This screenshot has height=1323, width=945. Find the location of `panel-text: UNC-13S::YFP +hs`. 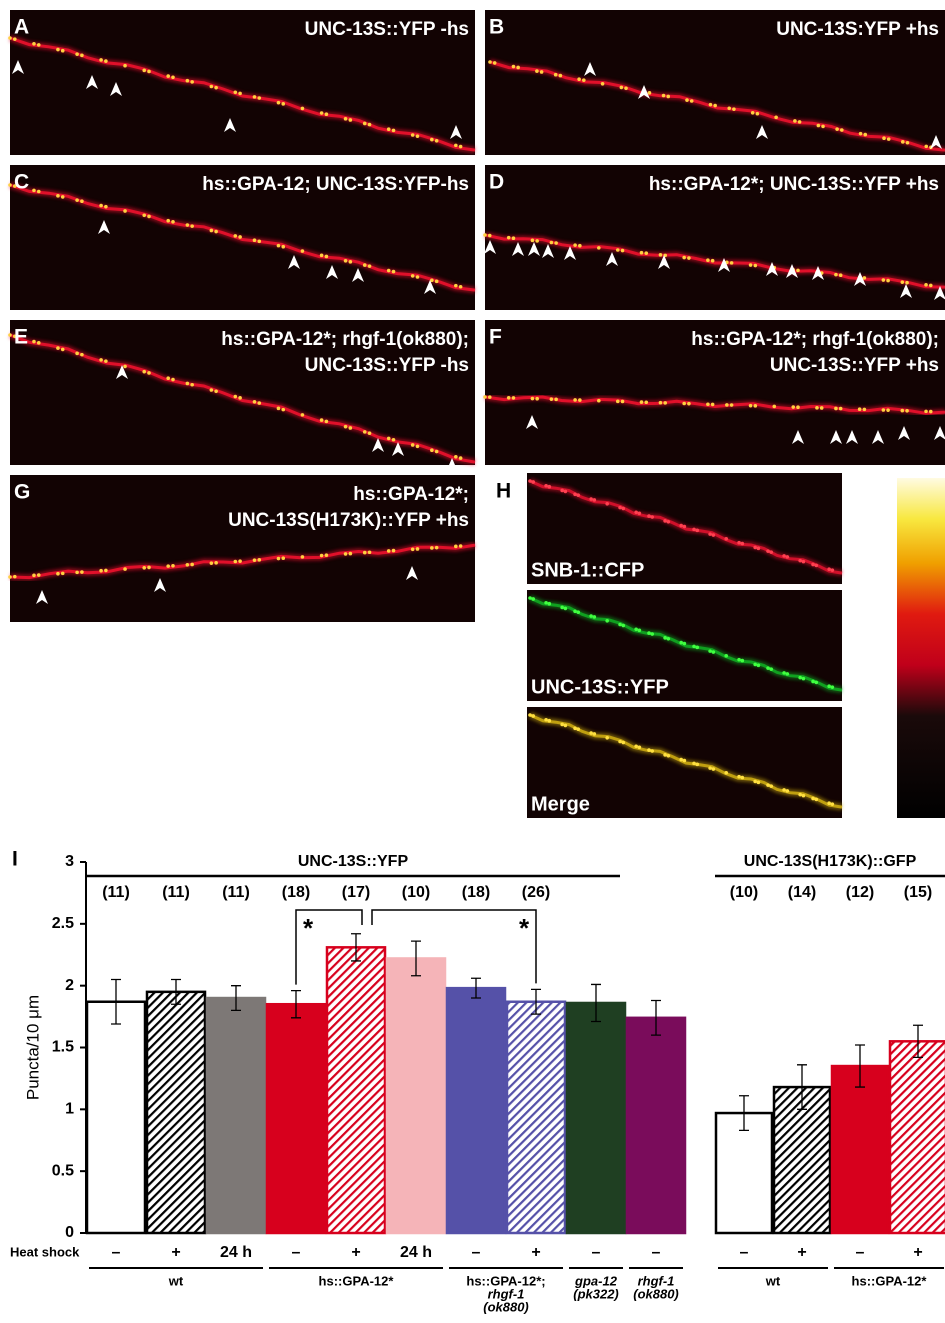

panel-text: UNC-13S::YFP +hs is located at coordinates (854, 365).